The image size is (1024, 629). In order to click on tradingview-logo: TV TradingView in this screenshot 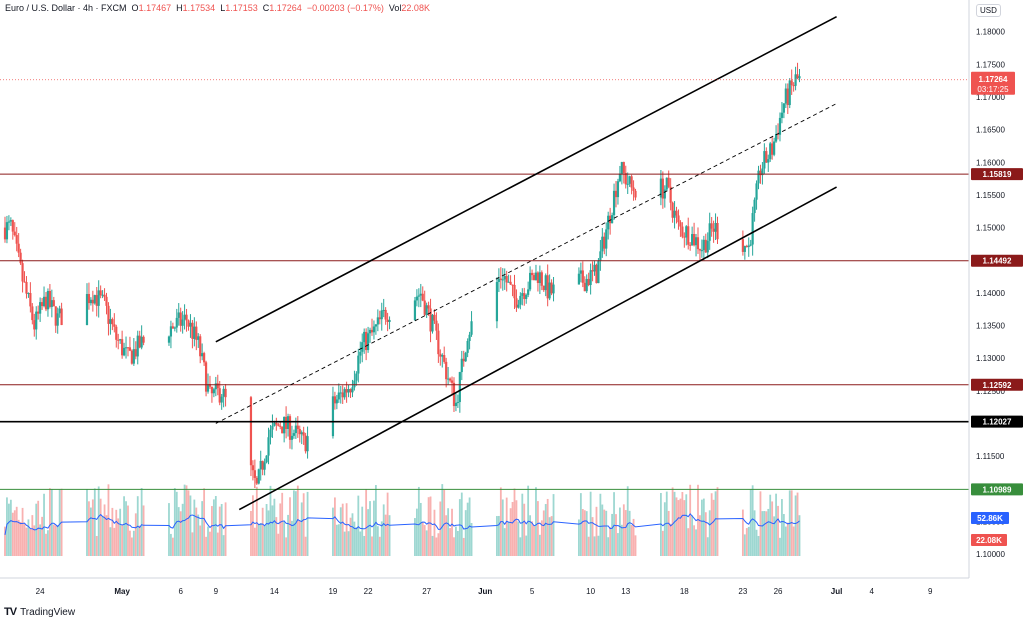, I will do `click(39, 612)`.